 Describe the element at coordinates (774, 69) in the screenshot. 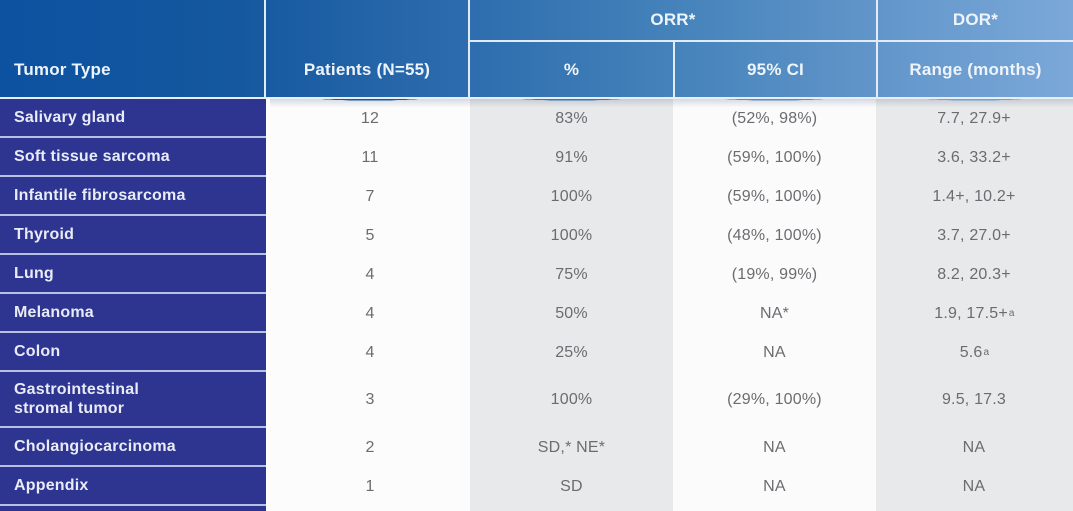

I see `header-orr-ci: 95% CI` at that location.